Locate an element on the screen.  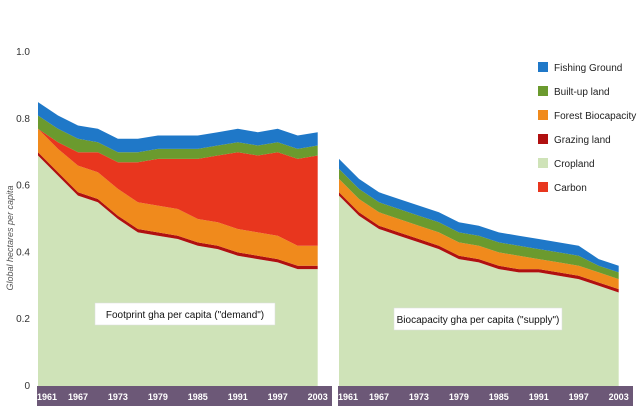
supply-x-ticks: 1961 1967 1973 1979 1985 1991 1997 2003 is located at coordinates (483, 397).